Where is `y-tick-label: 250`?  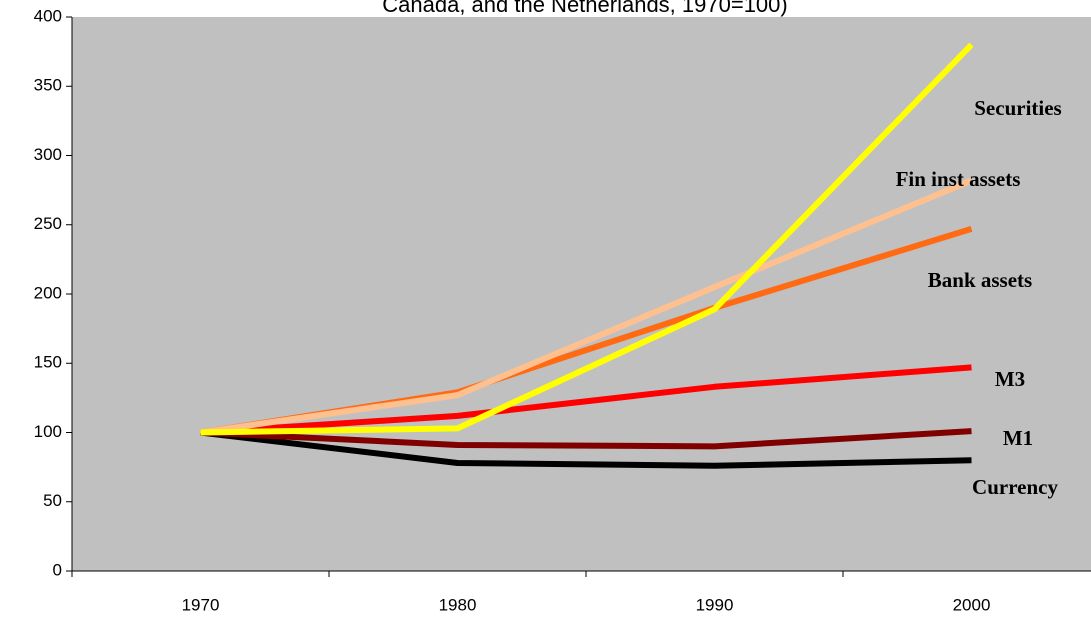
y-tick-label: 250 is located at coordinates (48, 223).